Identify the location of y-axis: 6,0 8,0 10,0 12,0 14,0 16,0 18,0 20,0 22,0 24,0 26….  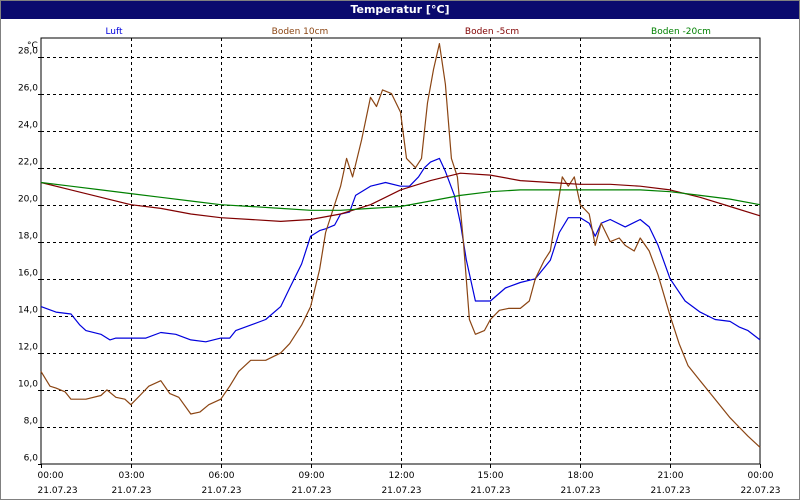
(29, 253).